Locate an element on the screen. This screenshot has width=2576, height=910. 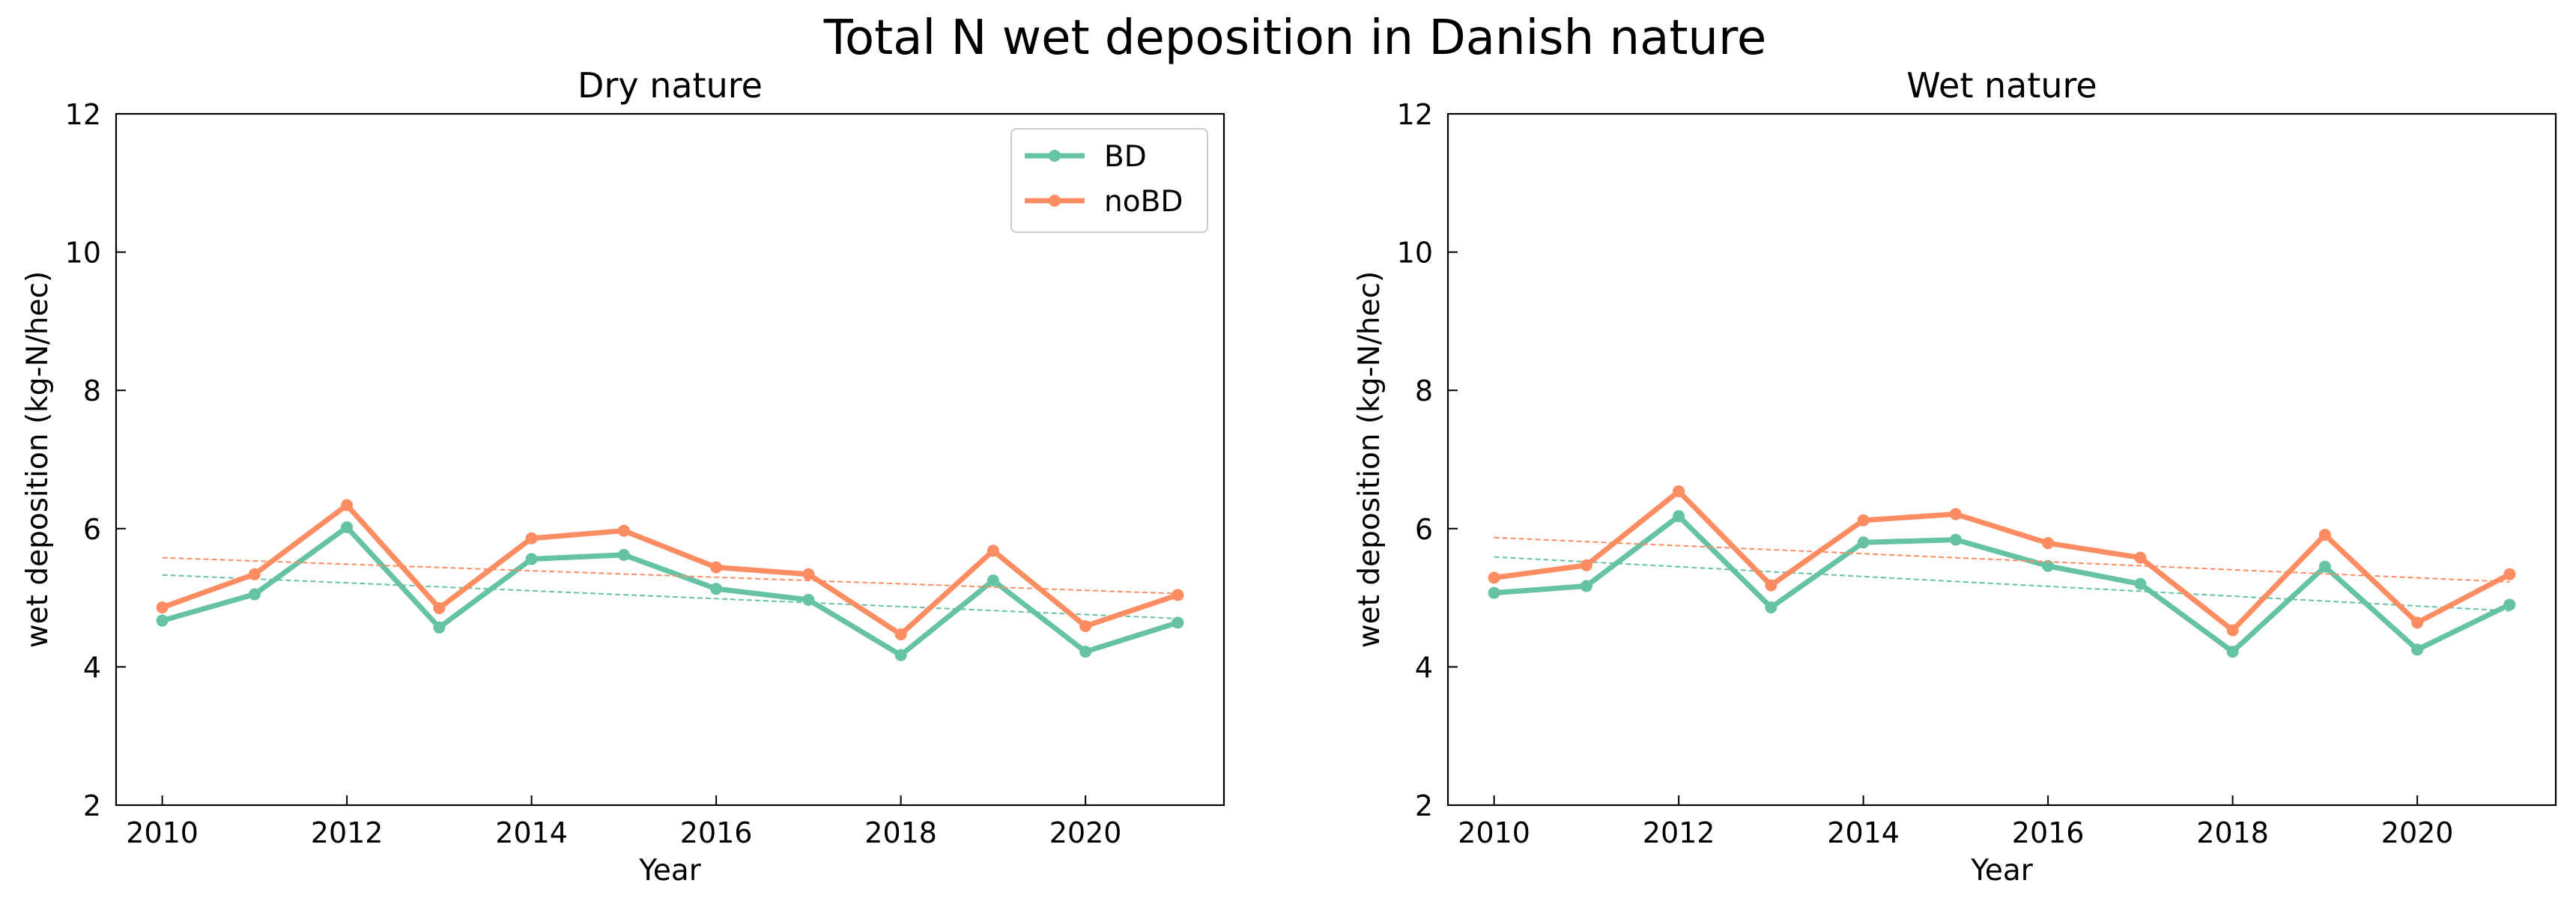
legend-label-nobd: noBD is located at coordinates (1143, 202).